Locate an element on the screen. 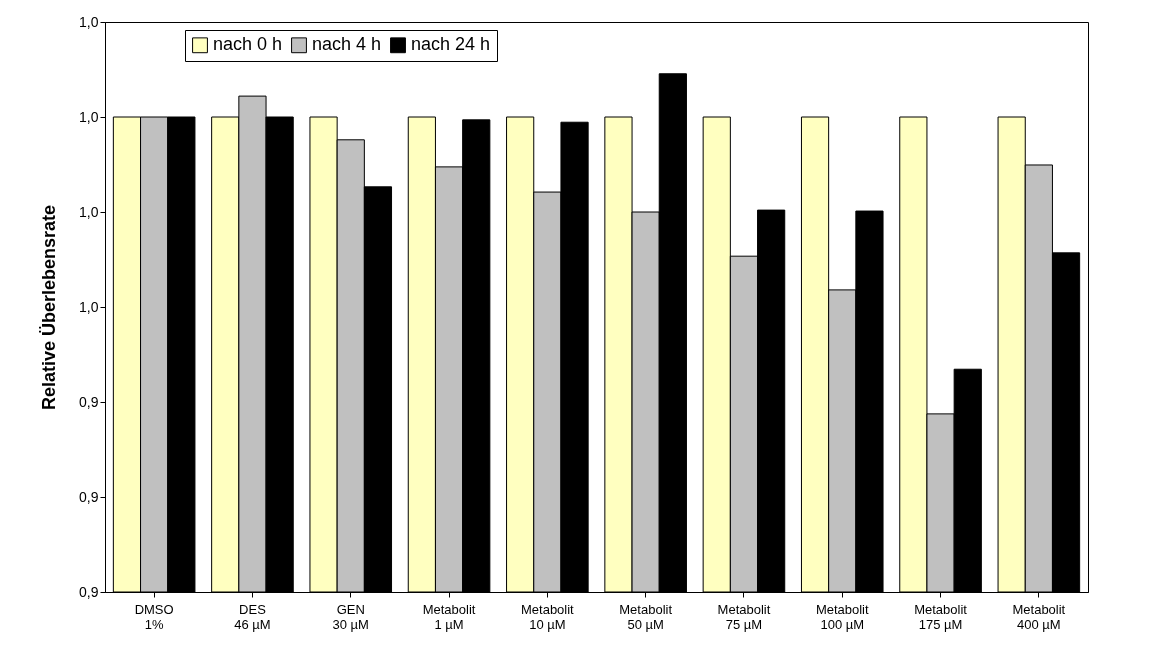  legend-label: nach 24 h is located at coordinates (451, 44).